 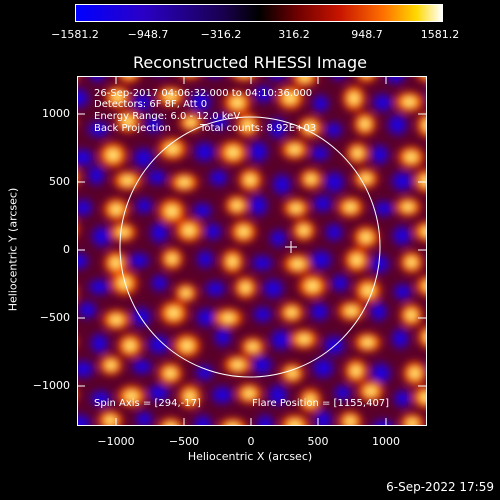 I want to click on sun-center-marker, so click(x=291, y=247).